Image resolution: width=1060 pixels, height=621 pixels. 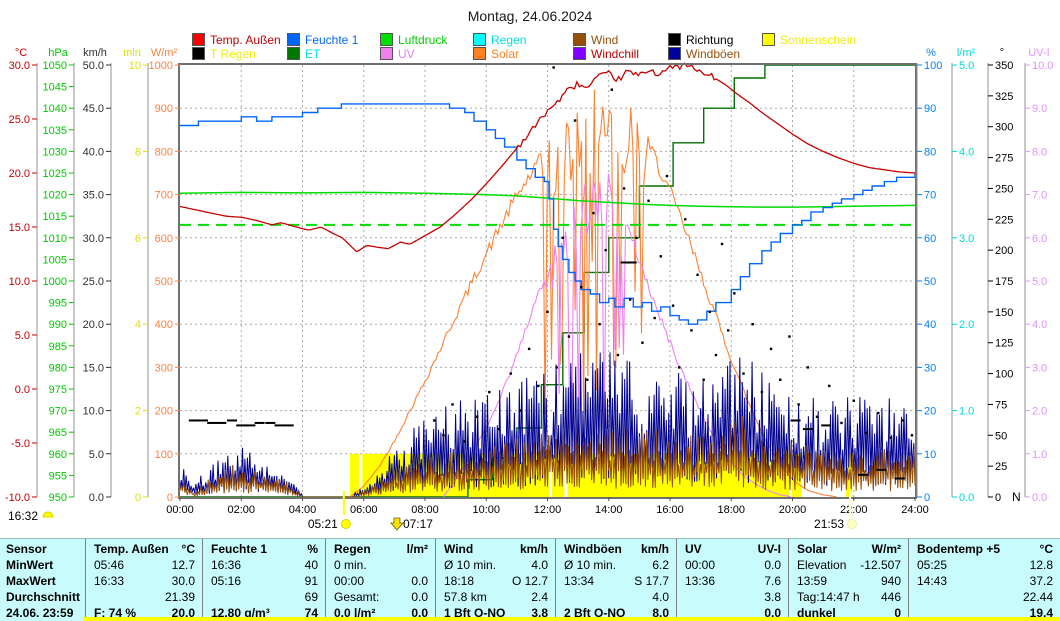 I want to click on svg-text: 955, so click(x=58, y=476).